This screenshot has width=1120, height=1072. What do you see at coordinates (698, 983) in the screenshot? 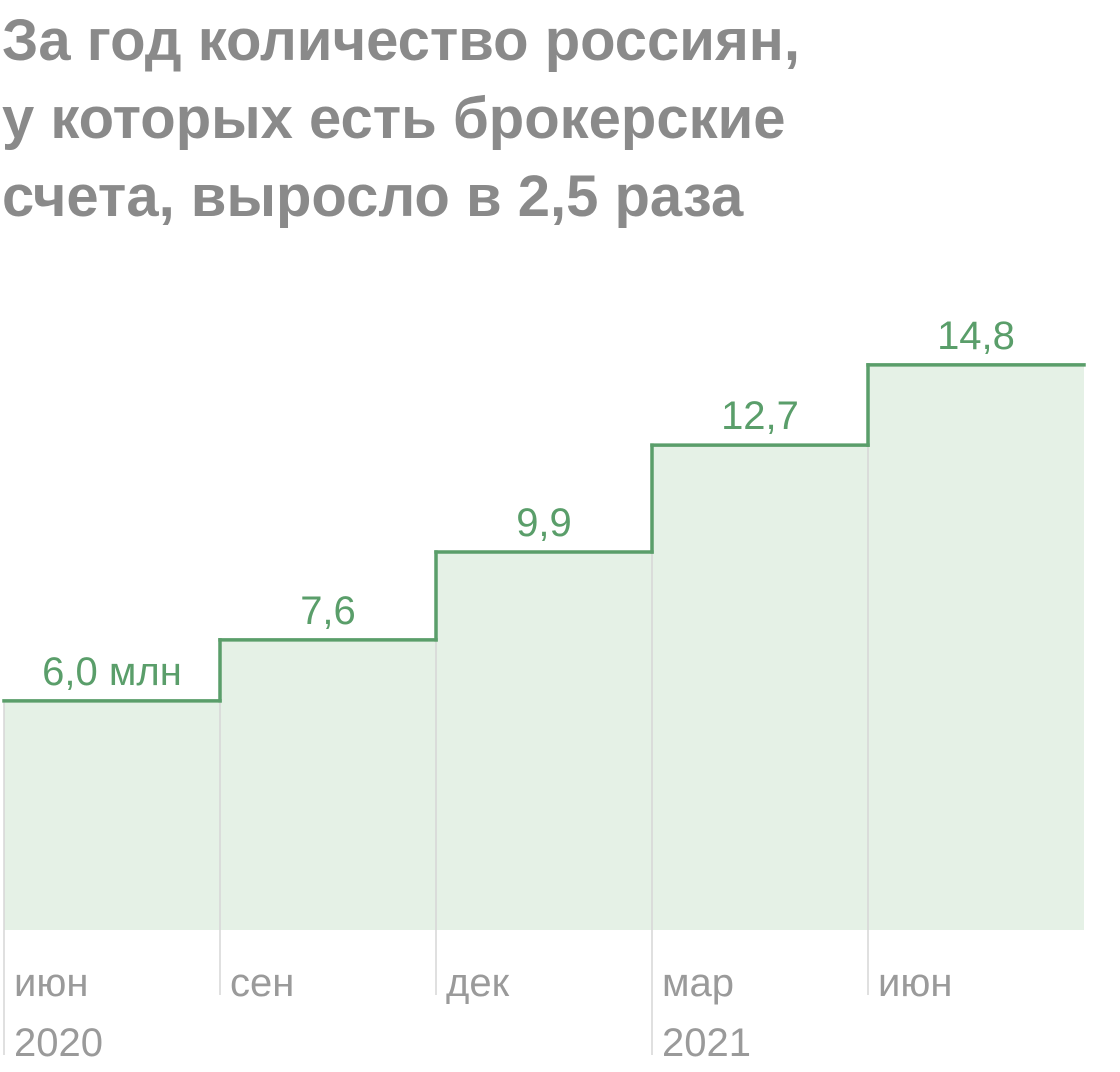
I see `x-tick-label: мар` at bounding box center [698, 983].